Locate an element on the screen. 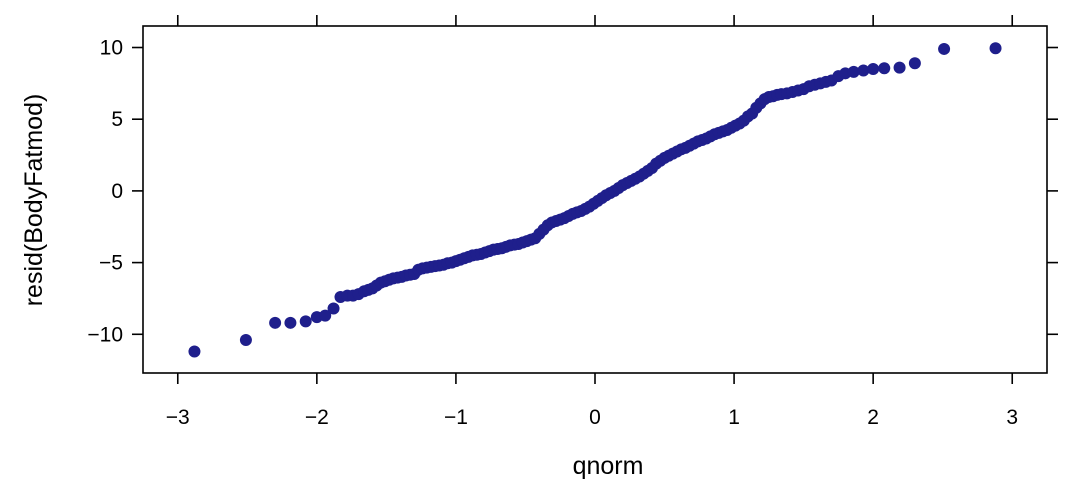 This screenshot has height=484, width=1077. x-axis-top-ticks is located at coordinates (595, 20).